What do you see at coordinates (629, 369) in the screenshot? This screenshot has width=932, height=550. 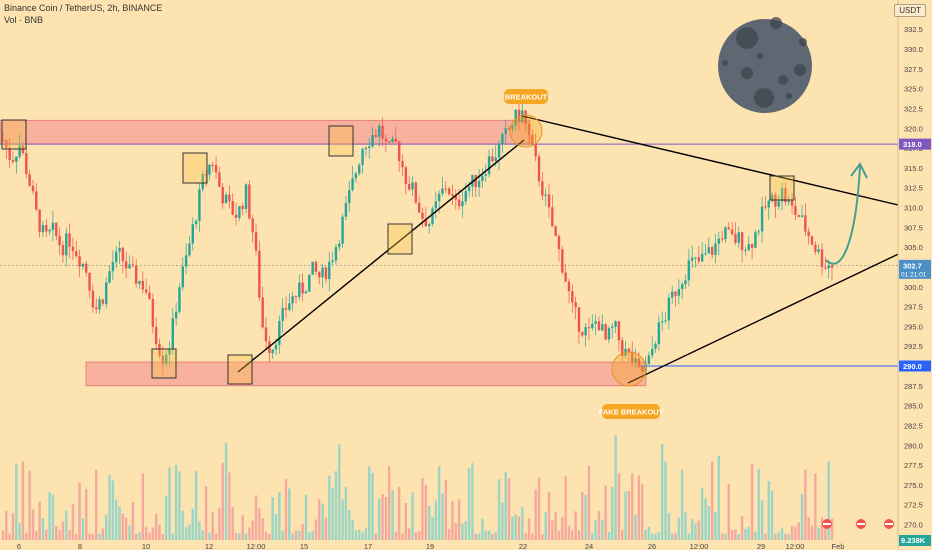 I see `fake-breakout-circle` at bounding box center [629, 369].